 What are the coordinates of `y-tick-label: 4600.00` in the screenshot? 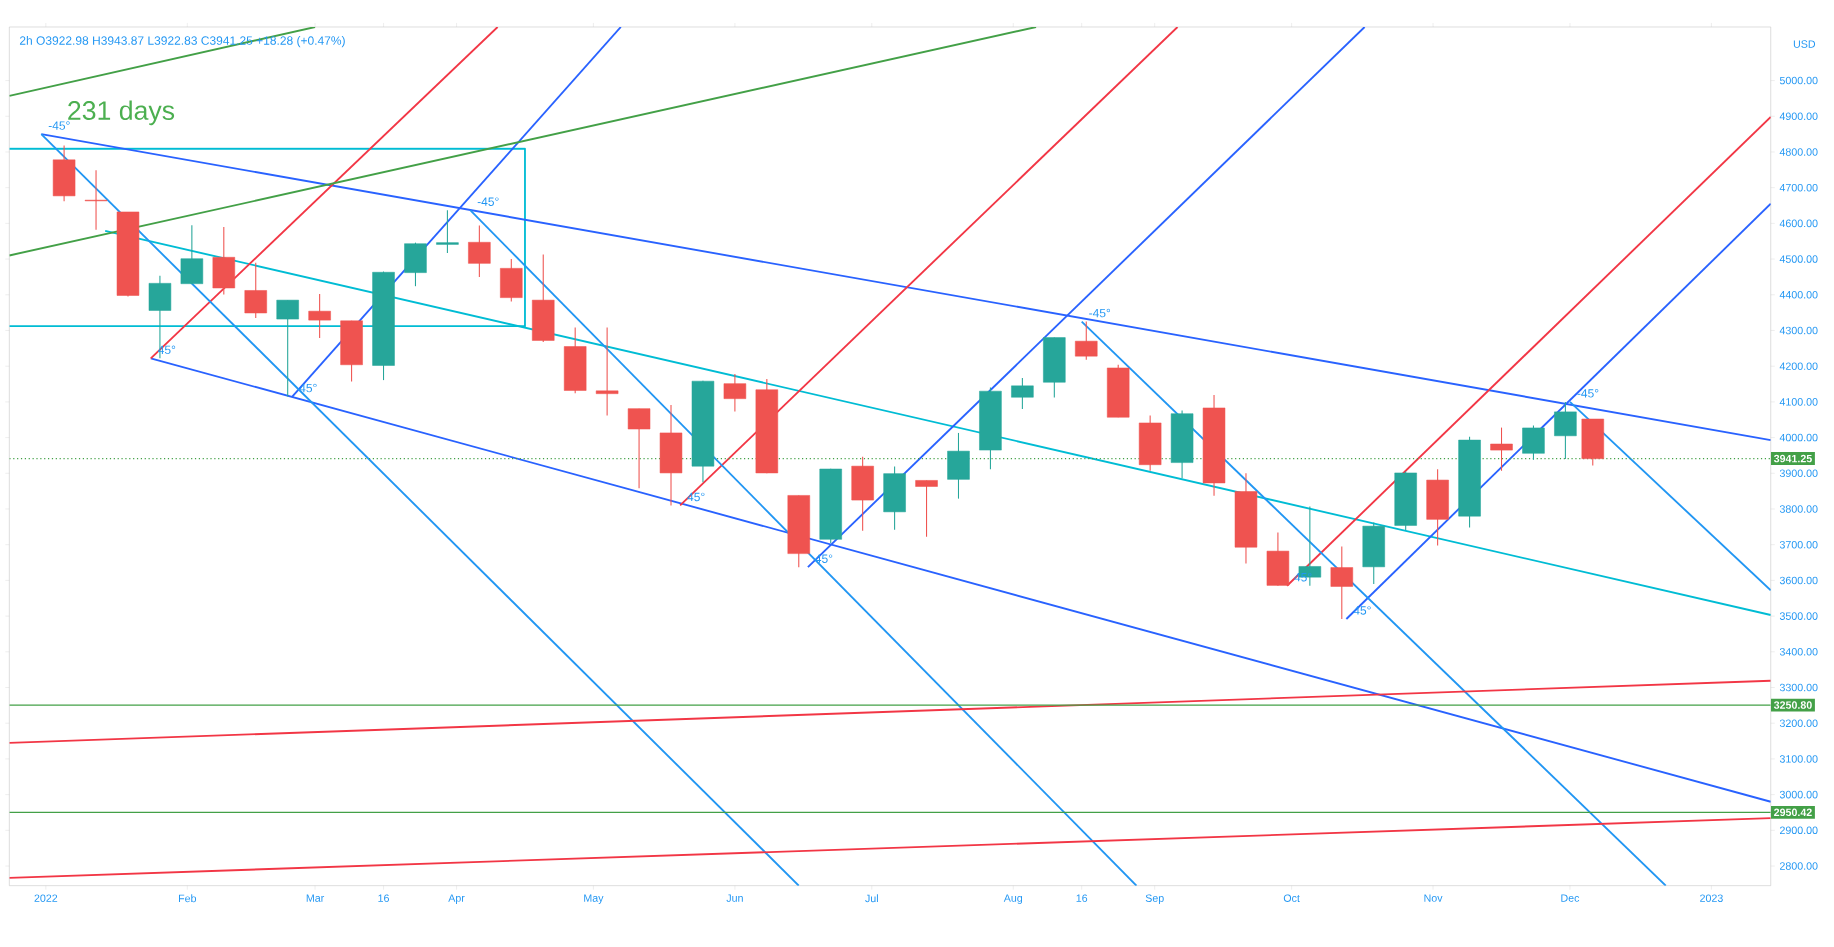 It's located at (1798, 223).